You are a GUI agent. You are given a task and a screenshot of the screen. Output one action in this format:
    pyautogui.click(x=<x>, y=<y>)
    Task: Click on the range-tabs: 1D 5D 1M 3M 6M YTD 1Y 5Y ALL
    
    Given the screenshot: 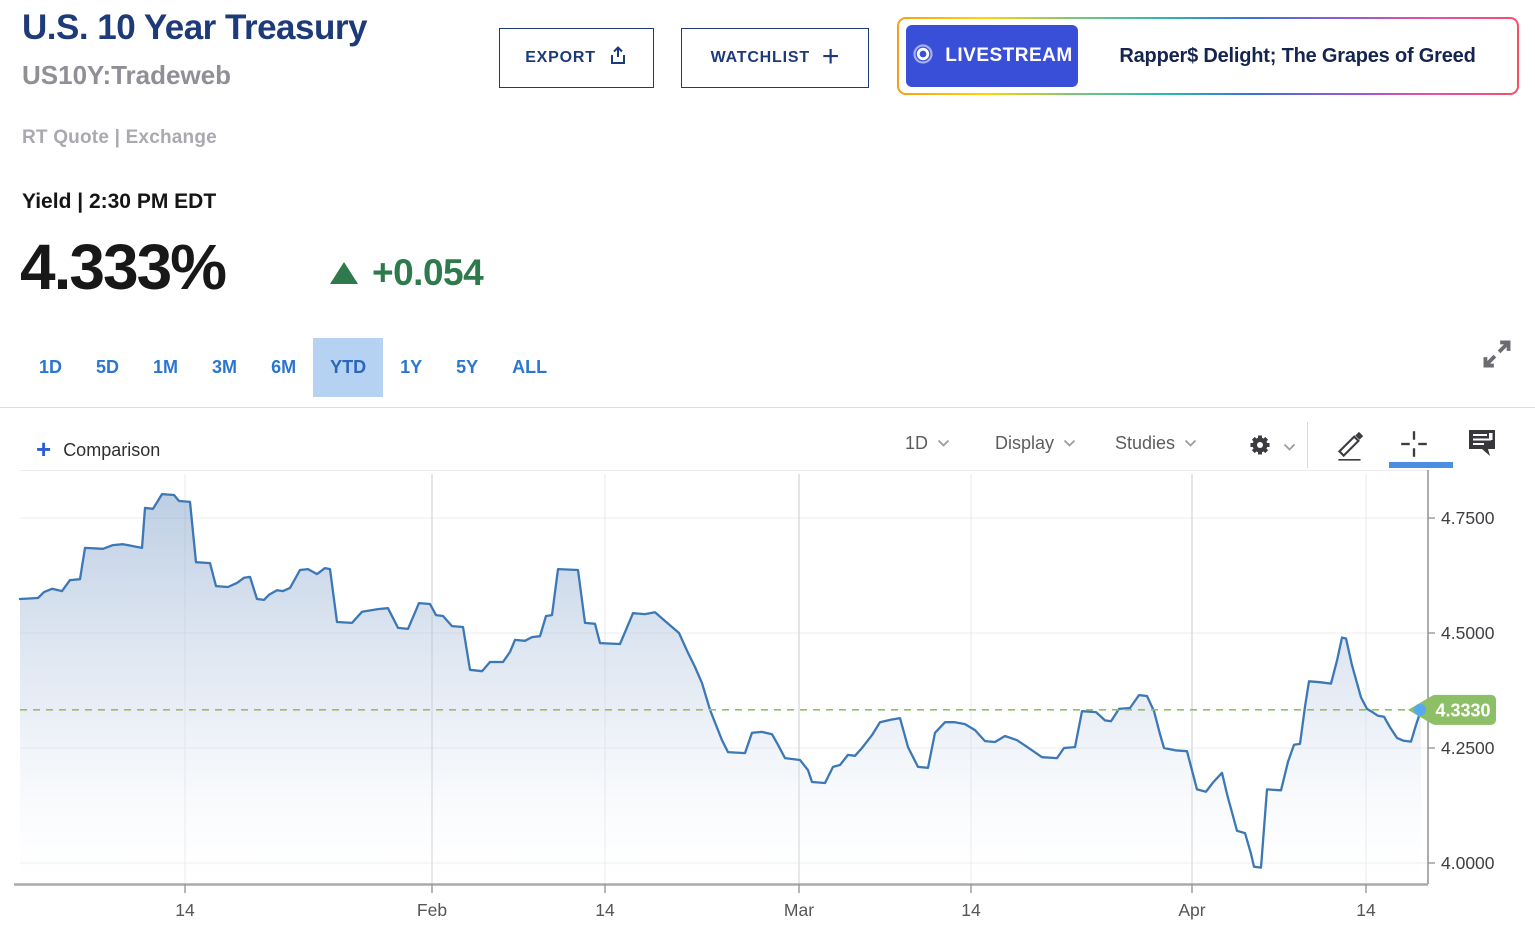 What is the action you would take?
    pyautogui.click(x=293, y=367)
    